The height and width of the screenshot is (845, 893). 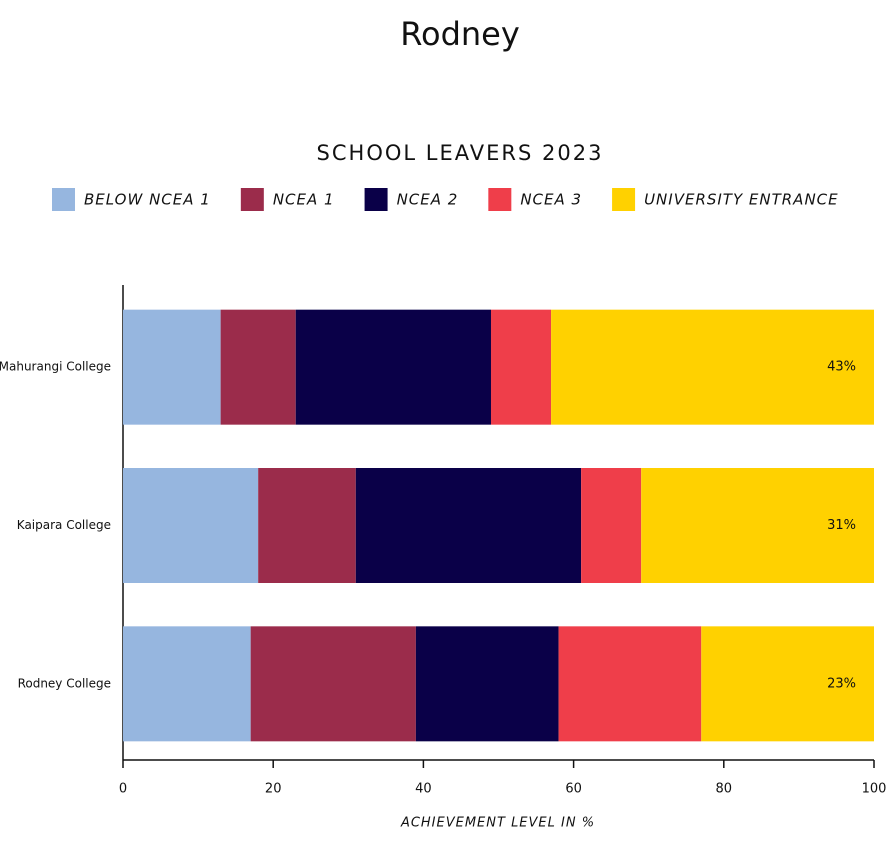 I want to click on legend-label: NCEA 1, so click(x=304, y=200).